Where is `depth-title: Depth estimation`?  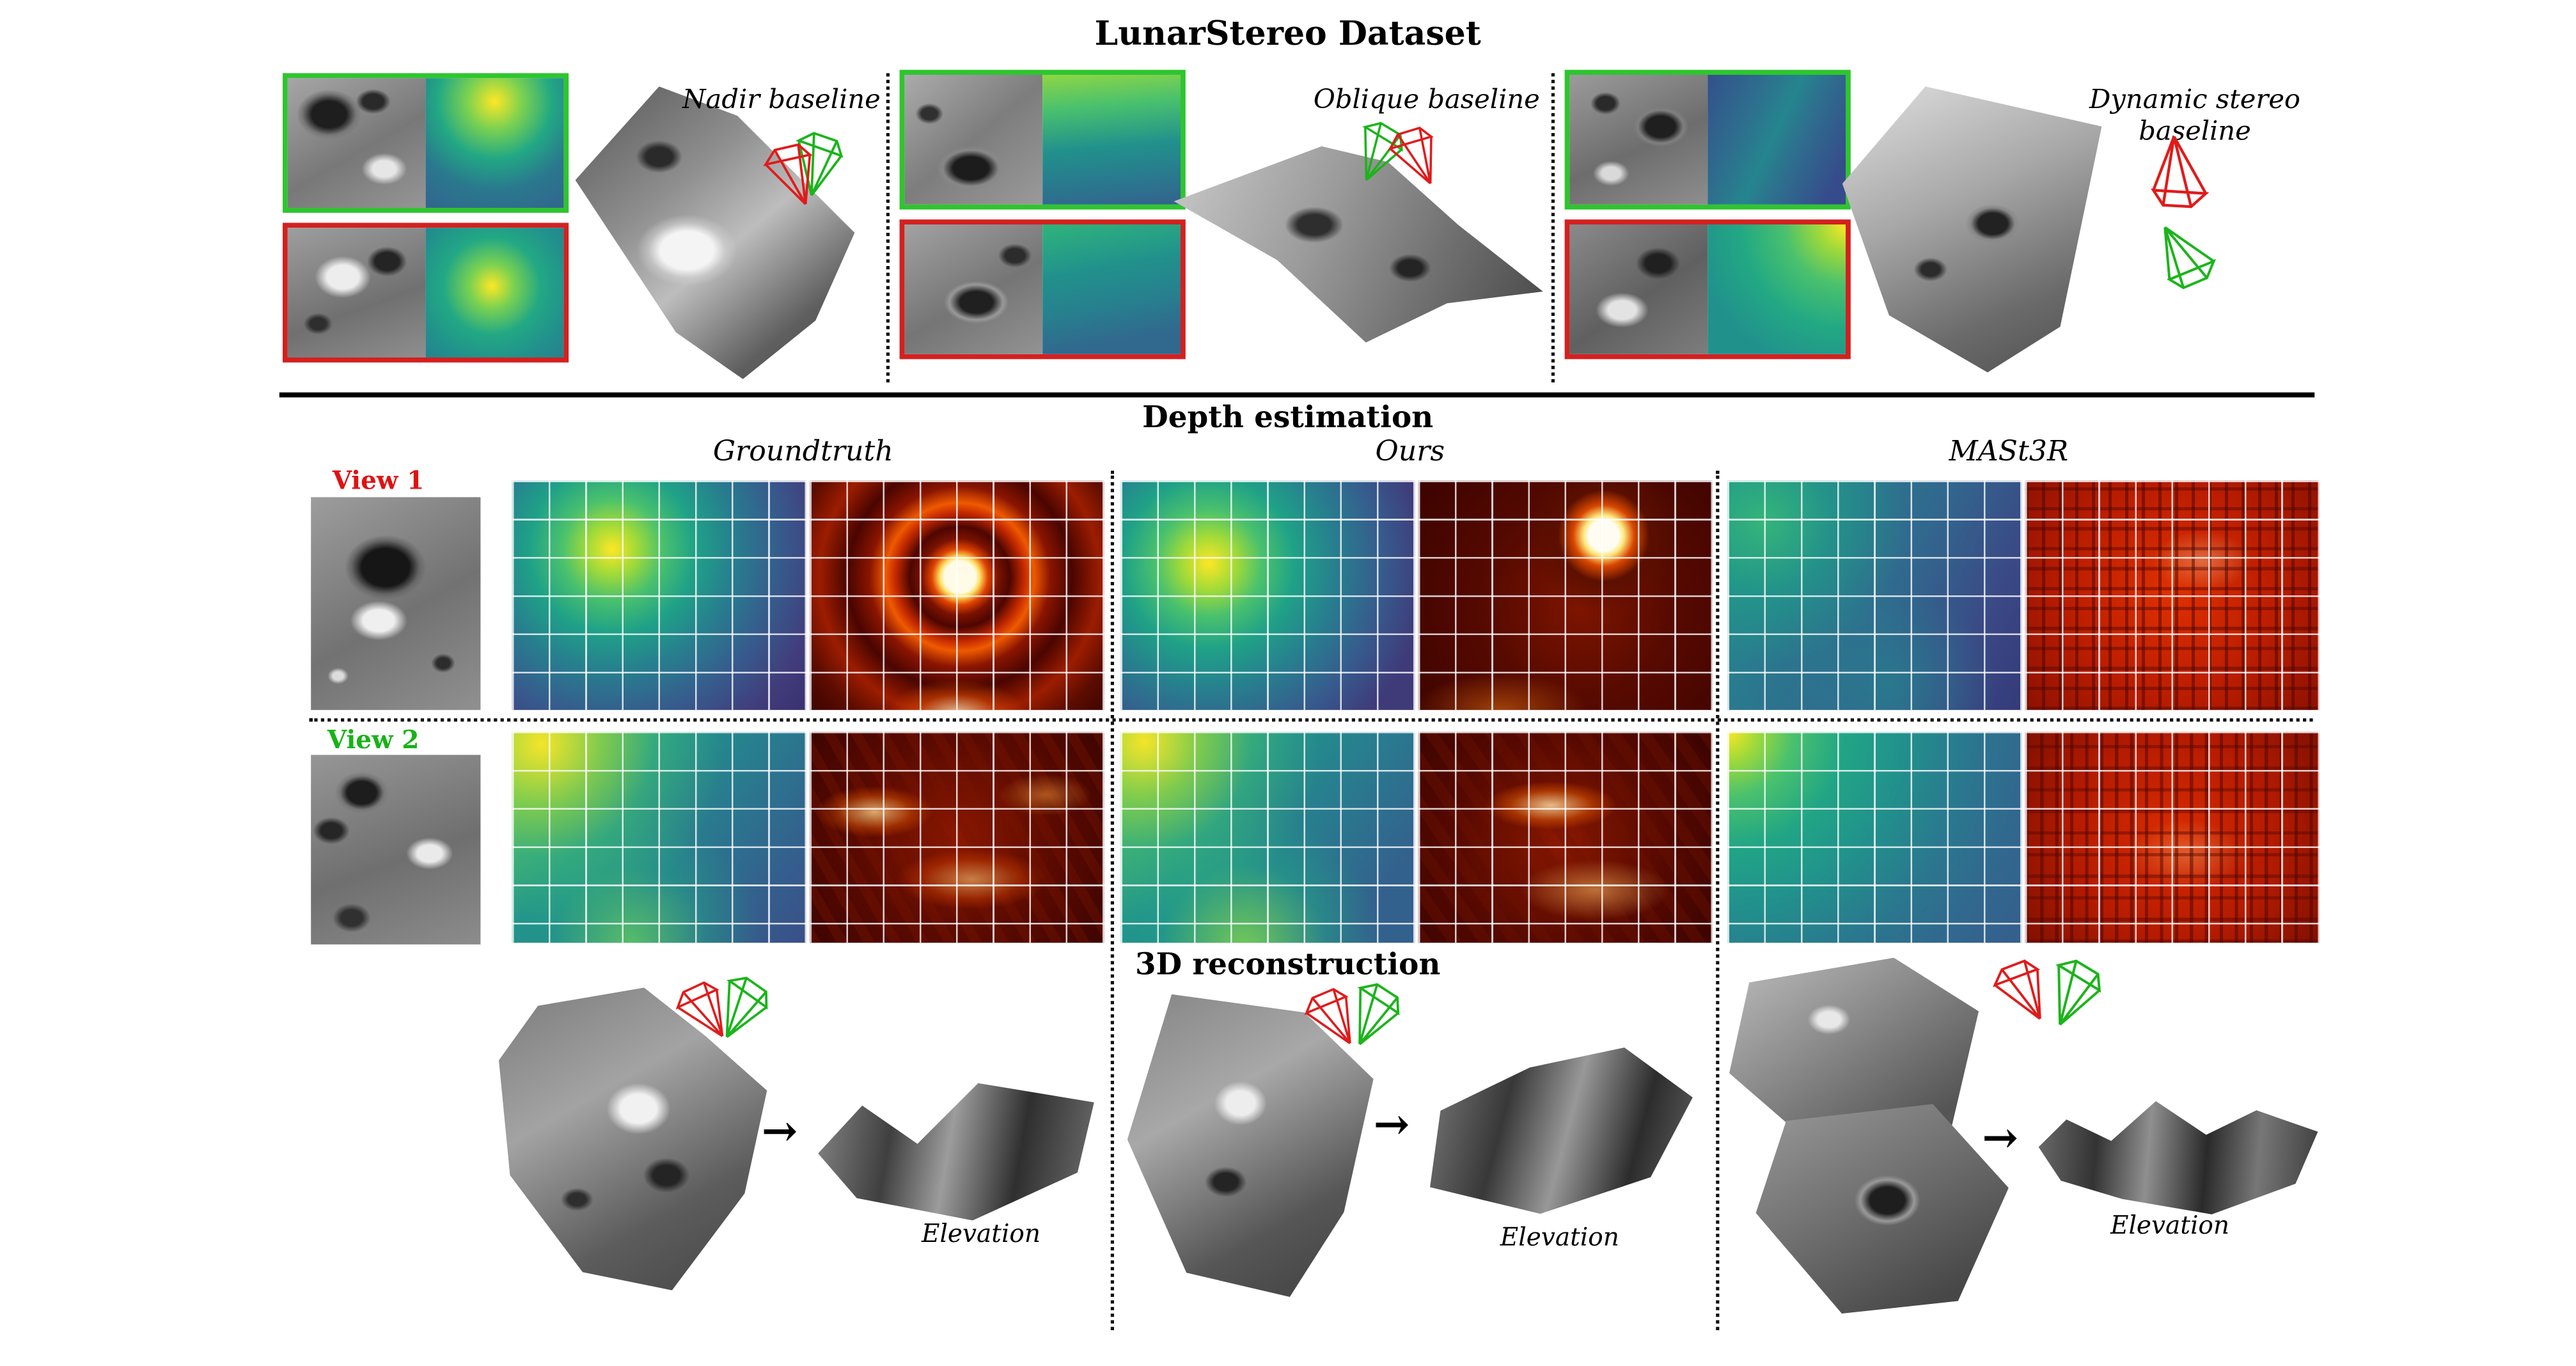
depth-title: Depth estimation is located at coordinates (1288, 418).